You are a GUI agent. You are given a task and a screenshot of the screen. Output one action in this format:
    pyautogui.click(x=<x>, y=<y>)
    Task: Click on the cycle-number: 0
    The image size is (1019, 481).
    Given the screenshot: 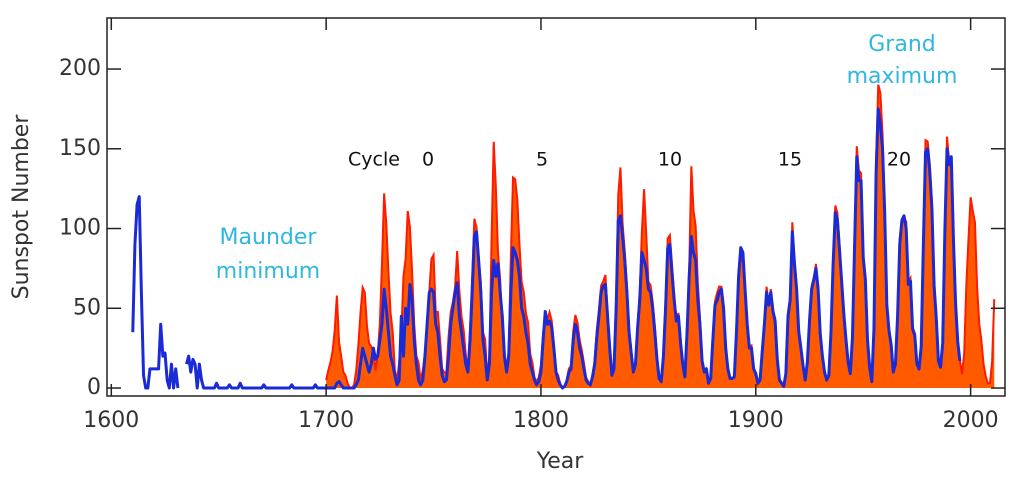 What is the action you would take?
    pyautogui.click(x=428, y=160)
    